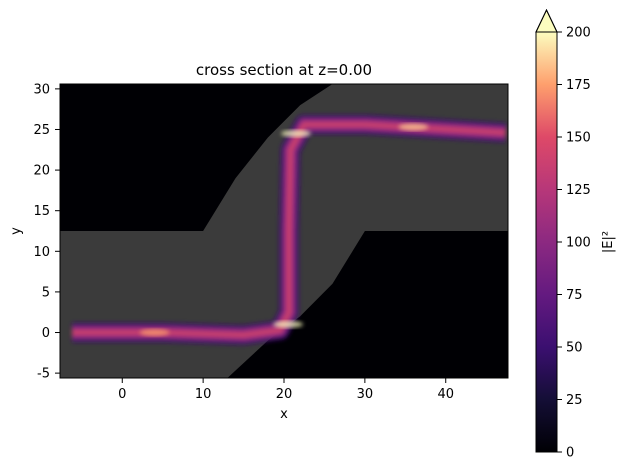 The width and height of the screenshot is (623, 470). I want to click on colorbar-gradient, so click(546, 242).